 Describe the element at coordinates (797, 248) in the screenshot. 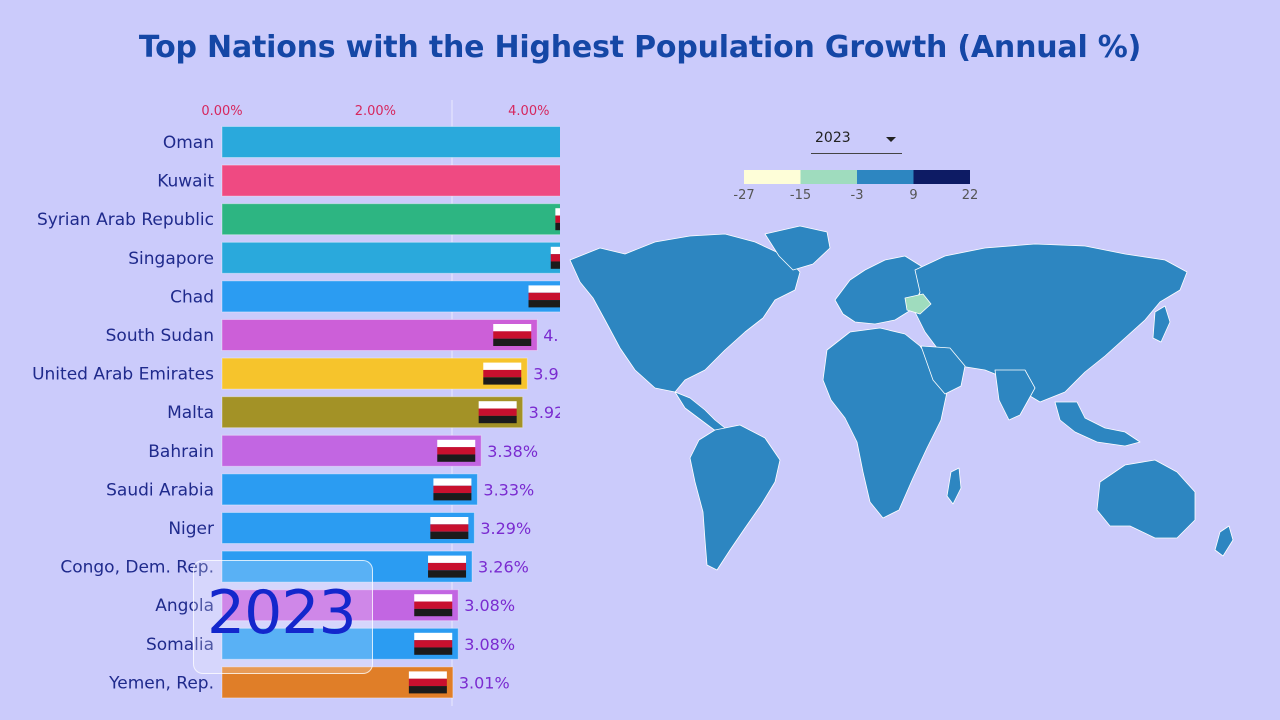

I see `map-greenland` at that location.